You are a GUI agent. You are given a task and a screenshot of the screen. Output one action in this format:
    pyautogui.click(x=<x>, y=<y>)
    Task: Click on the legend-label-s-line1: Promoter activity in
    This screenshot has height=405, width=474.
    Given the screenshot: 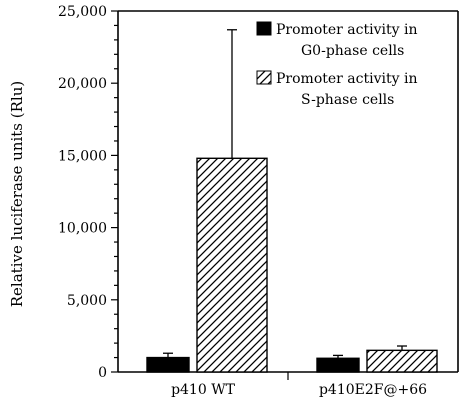 What is the action you would take?
    pyautogui.click(x=346, y=79)
    